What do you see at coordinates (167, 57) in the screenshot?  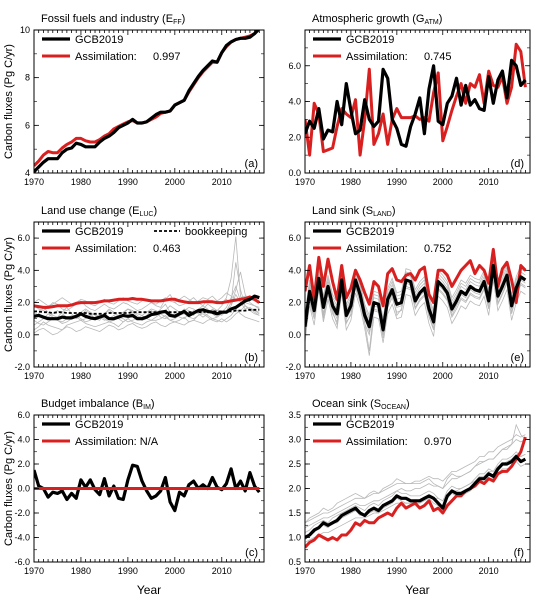 I see `legend-correlation-value: 0.997` at bounding box center [167, 57].